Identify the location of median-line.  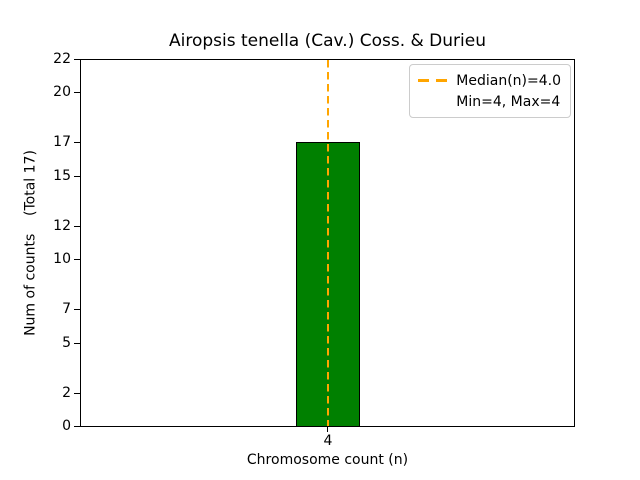
(328, 243).